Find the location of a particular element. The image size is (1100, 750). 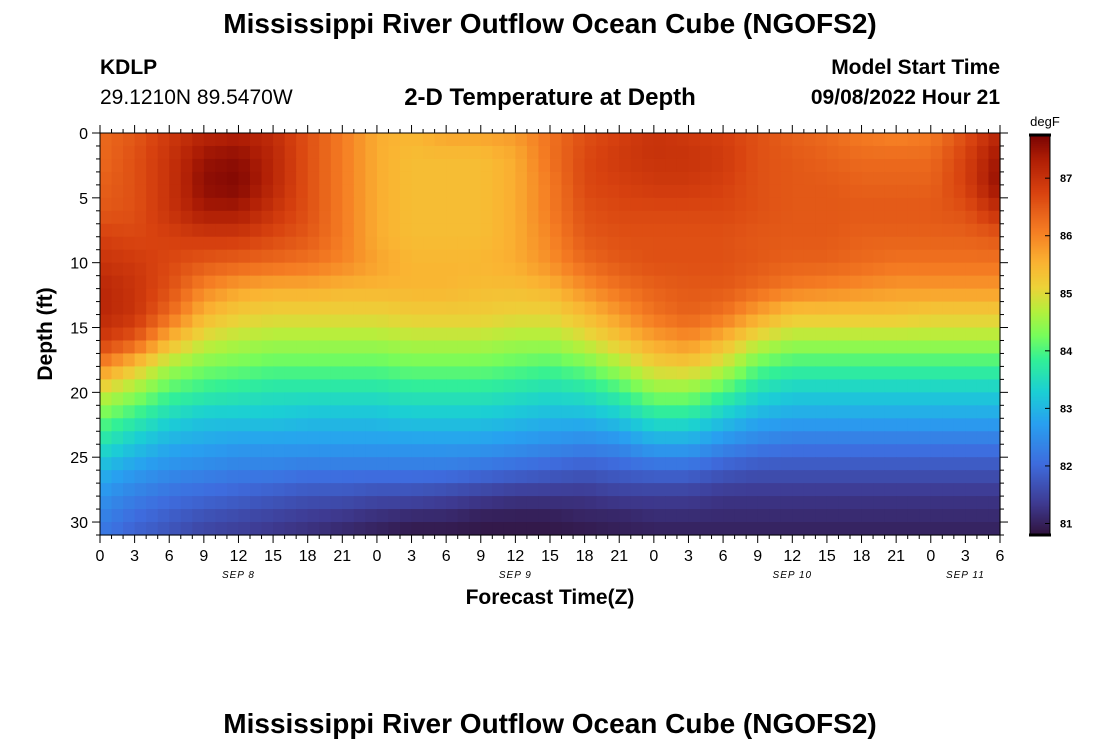

x-axis-label: Forecast Time(Z) is located at coordinates (550, 597).